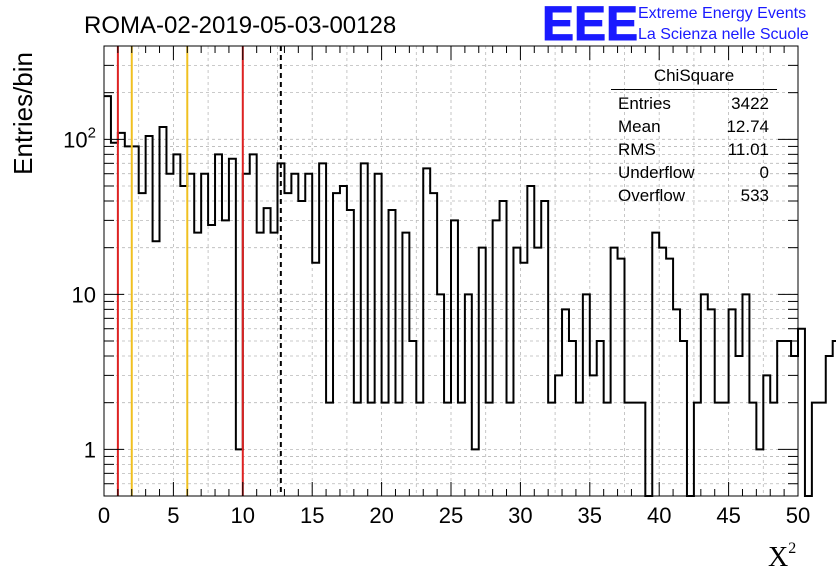 The image size is (836, 572). I want to click on stats-value: 0, so click(764, 172).